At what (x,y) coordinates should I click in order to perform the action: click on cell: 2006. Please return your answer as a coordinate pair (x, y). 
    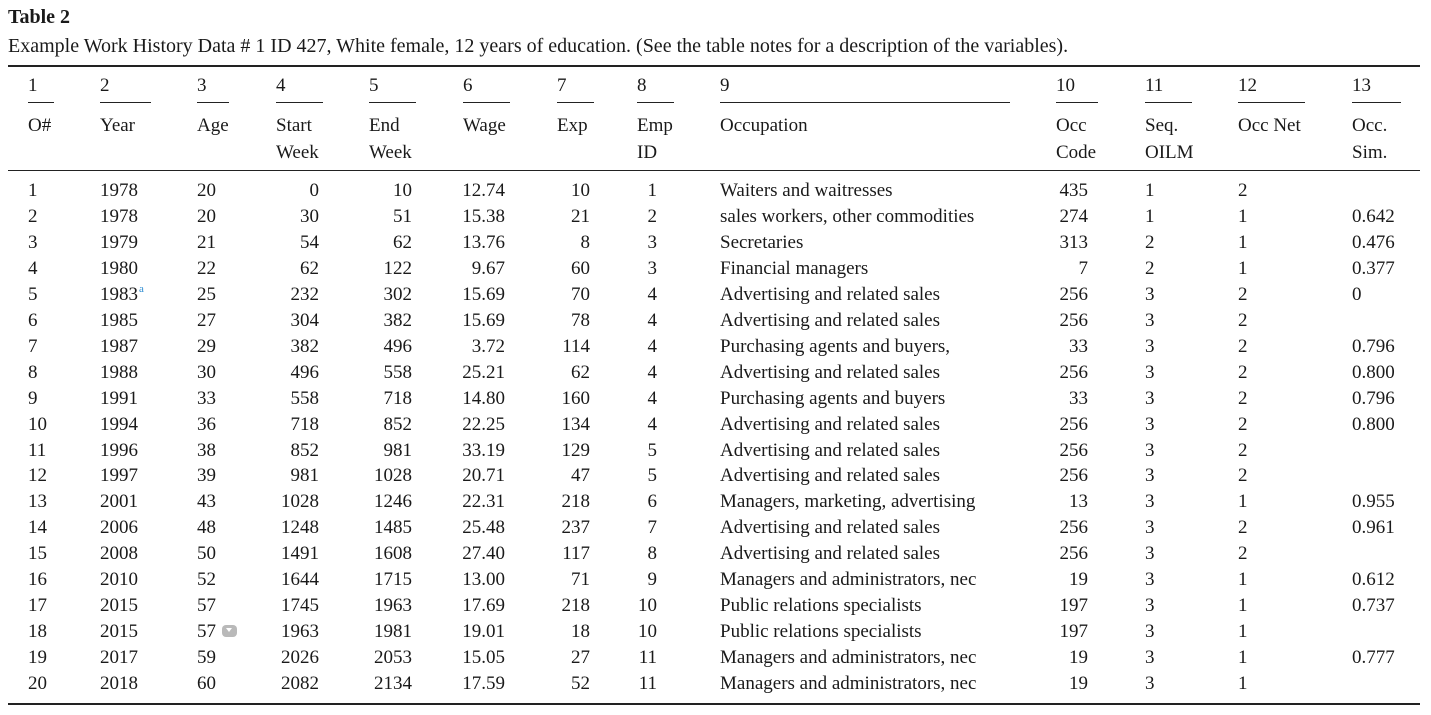
    Looking at the image, I should click on (119, 528).